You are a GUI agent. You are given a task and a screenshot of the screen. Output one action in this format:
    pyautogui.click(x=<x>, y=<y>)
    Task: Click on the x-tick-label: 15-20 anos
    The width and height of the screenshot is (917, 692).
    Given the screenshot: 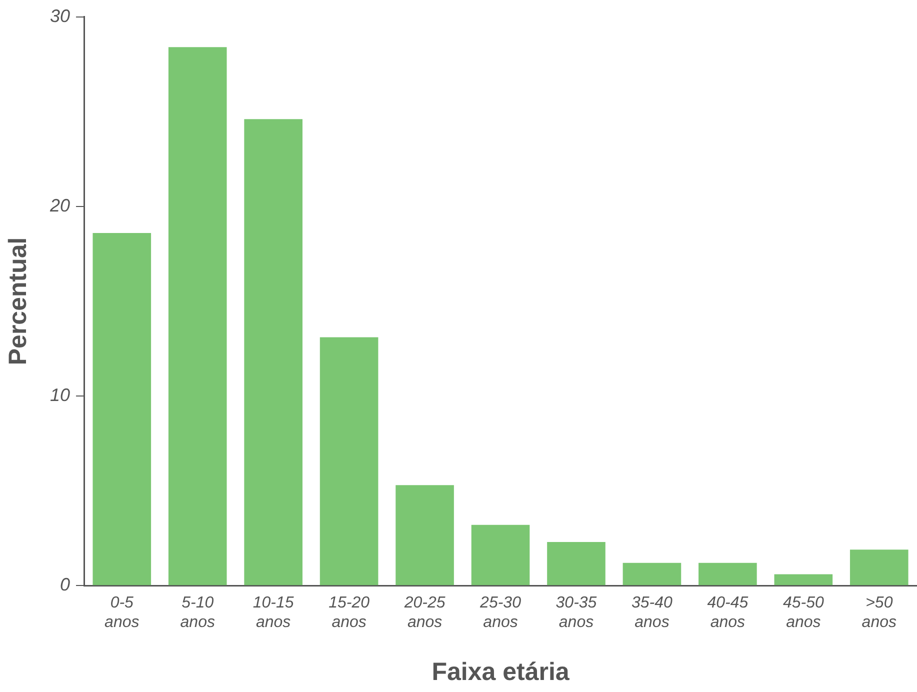 What is the action you would take?
    pyautogui.click(x=349, y=612)
    